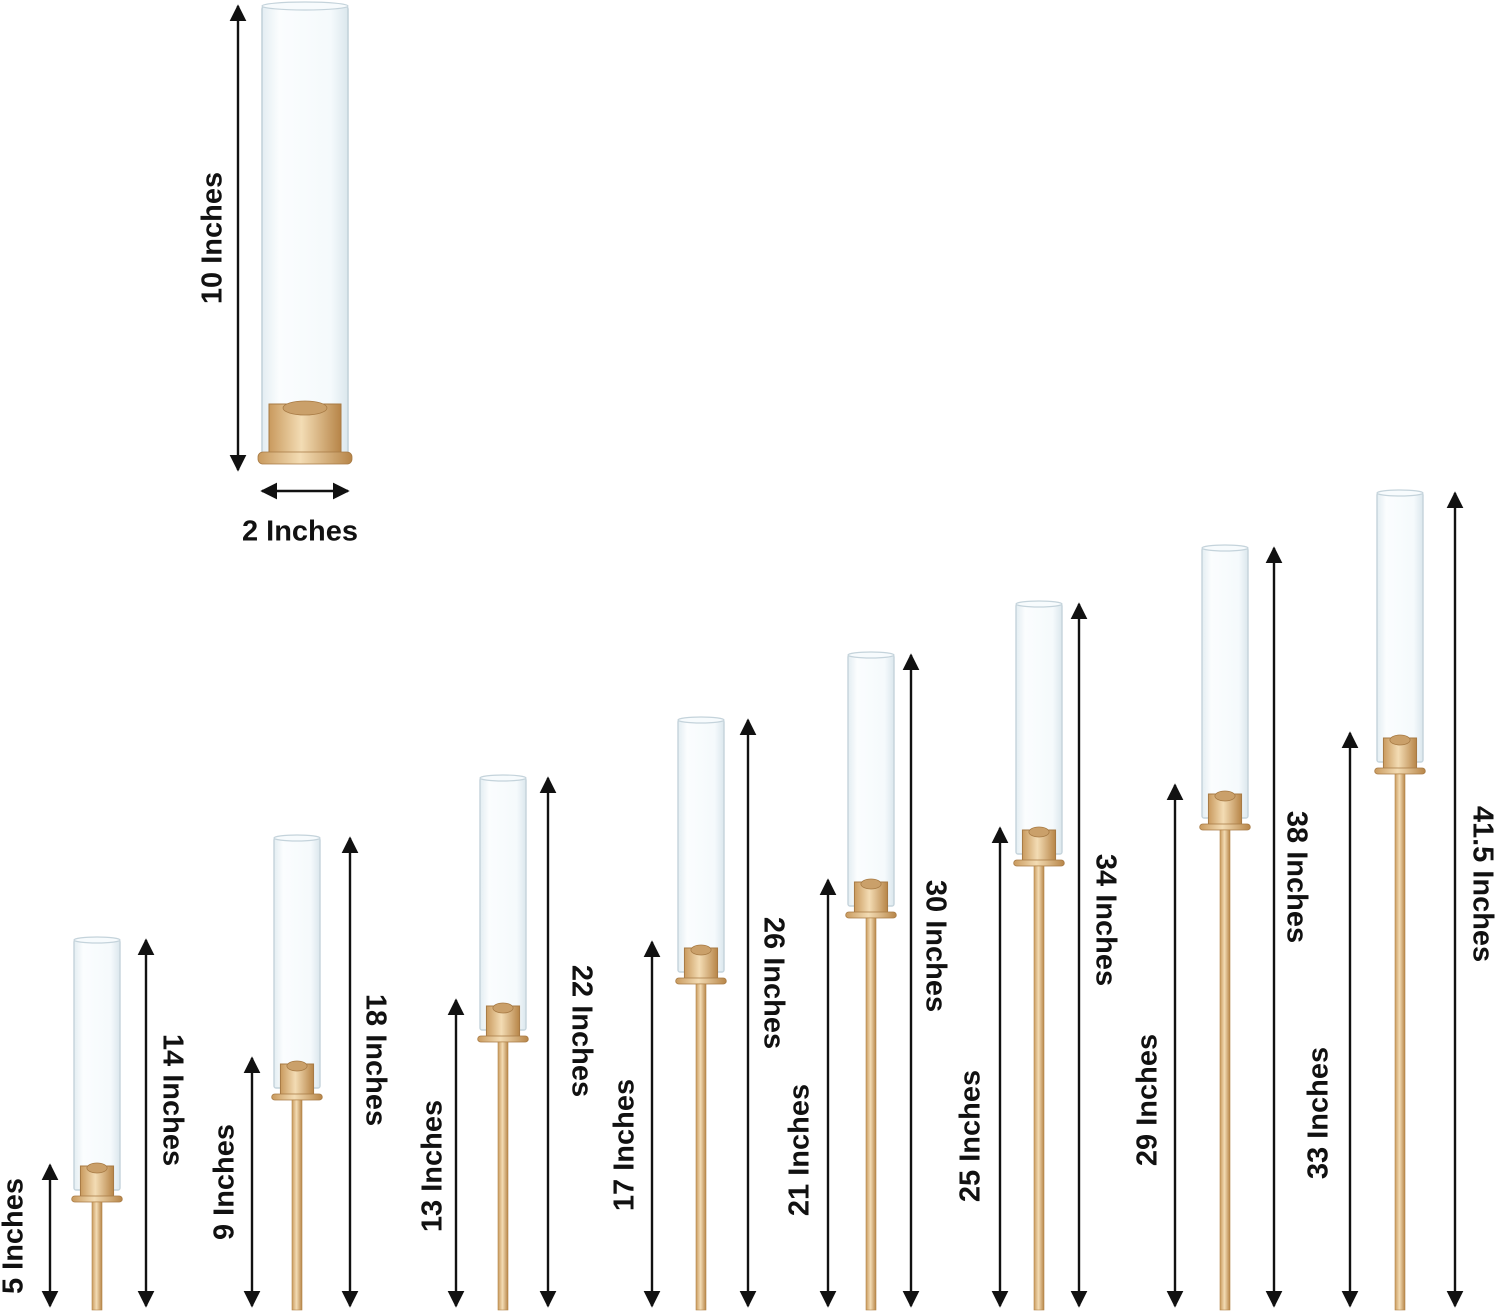  What do you see at coordinates (773, 983) in the screenshot?
I see `stand-4-total-label: 26 Inches` at bounding box center [773, 983].